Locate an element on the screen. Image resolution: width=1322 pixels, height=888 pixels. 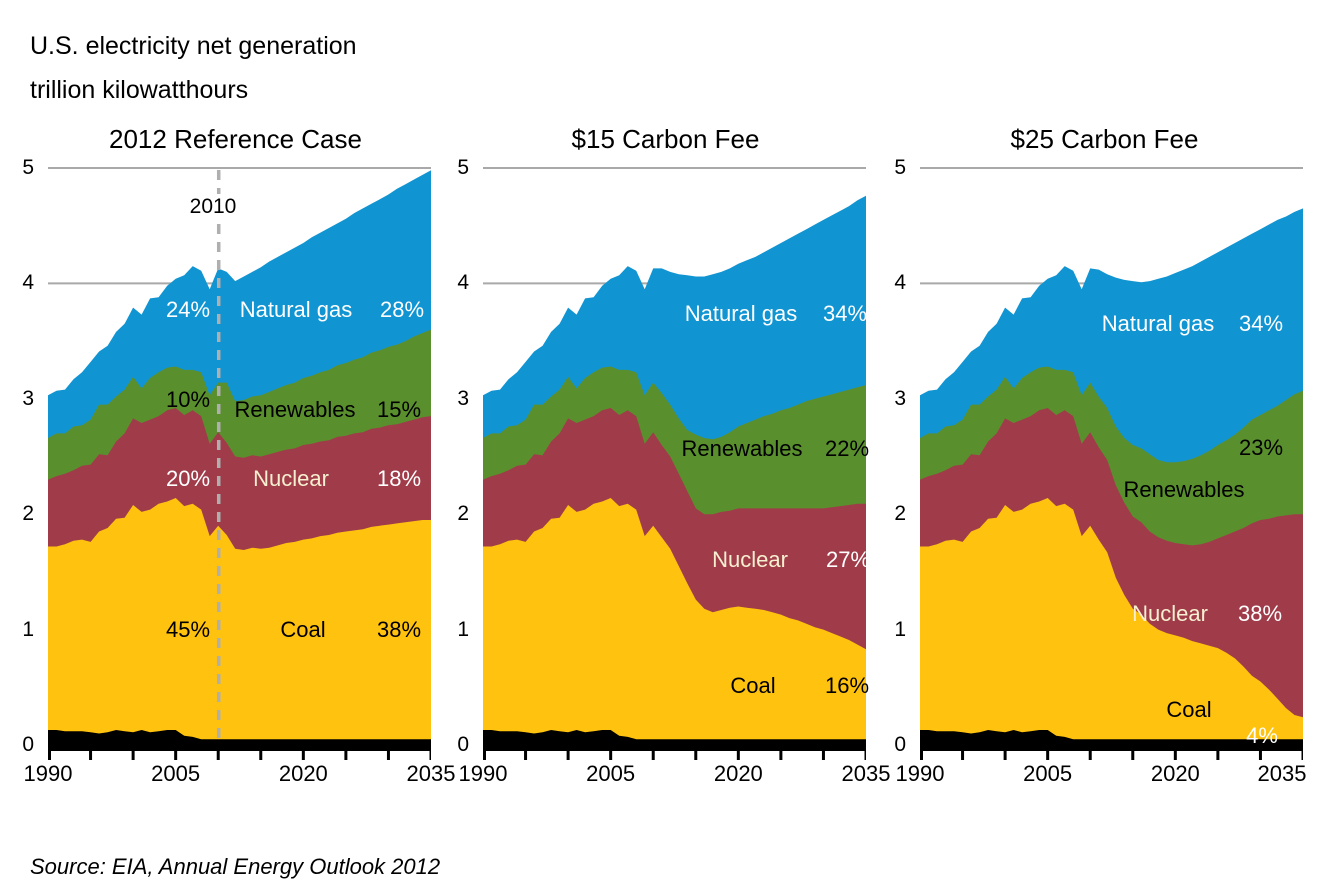
ref-nuclear-pct-2035: 18% is located at coordinates (399, 478).